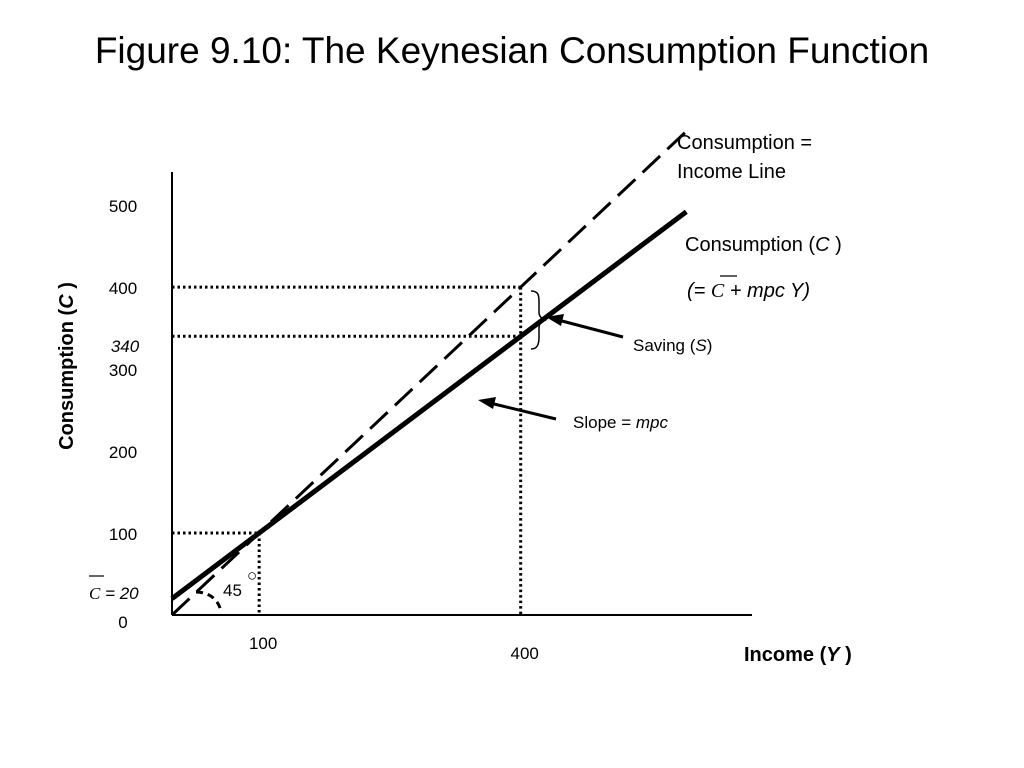 This screenshot has height=768, width=1024. I want to click on y-tick-label-400: 400, so click(123, 288).